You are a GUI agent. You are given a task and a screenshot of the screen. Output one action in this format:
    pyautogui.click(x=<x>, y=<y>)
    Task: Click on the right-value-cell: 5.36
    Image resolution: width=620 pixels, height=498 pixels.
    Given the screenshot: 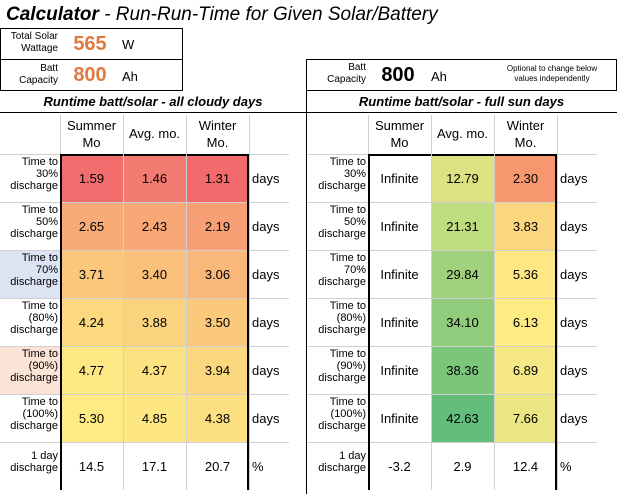 What is the action you would take?
    pyautogui.click(x=525, y=274)
    